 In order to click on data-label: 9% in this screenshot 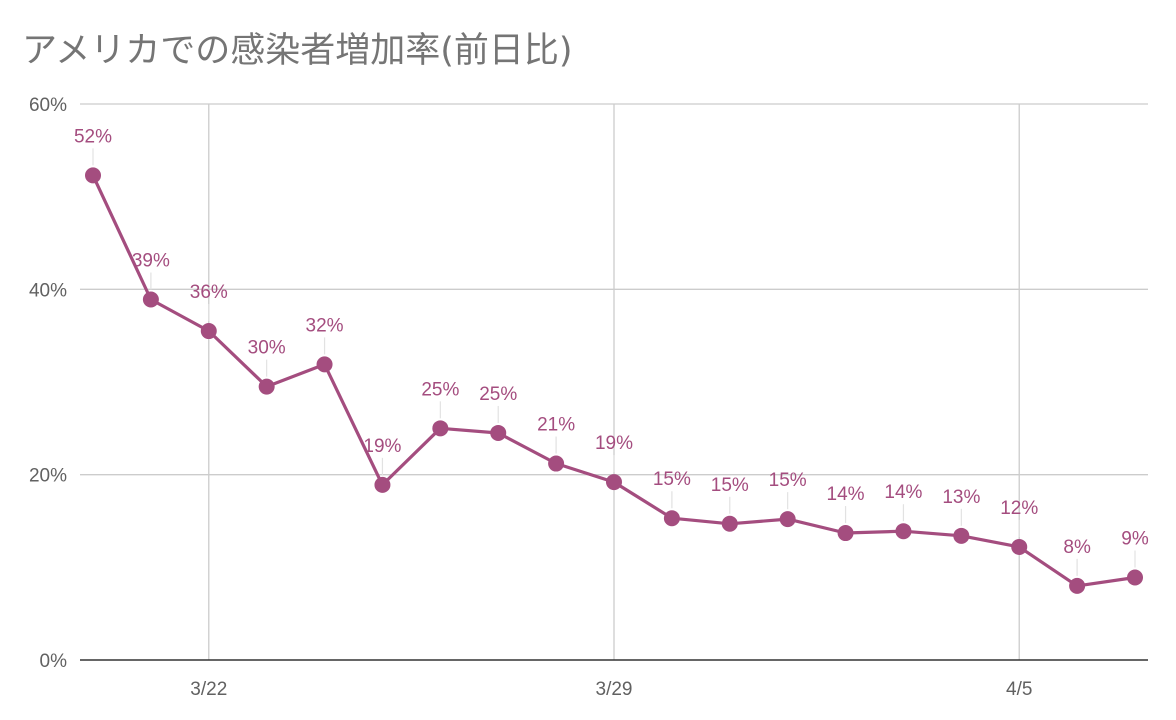, I will do `click(1135, 539)`.